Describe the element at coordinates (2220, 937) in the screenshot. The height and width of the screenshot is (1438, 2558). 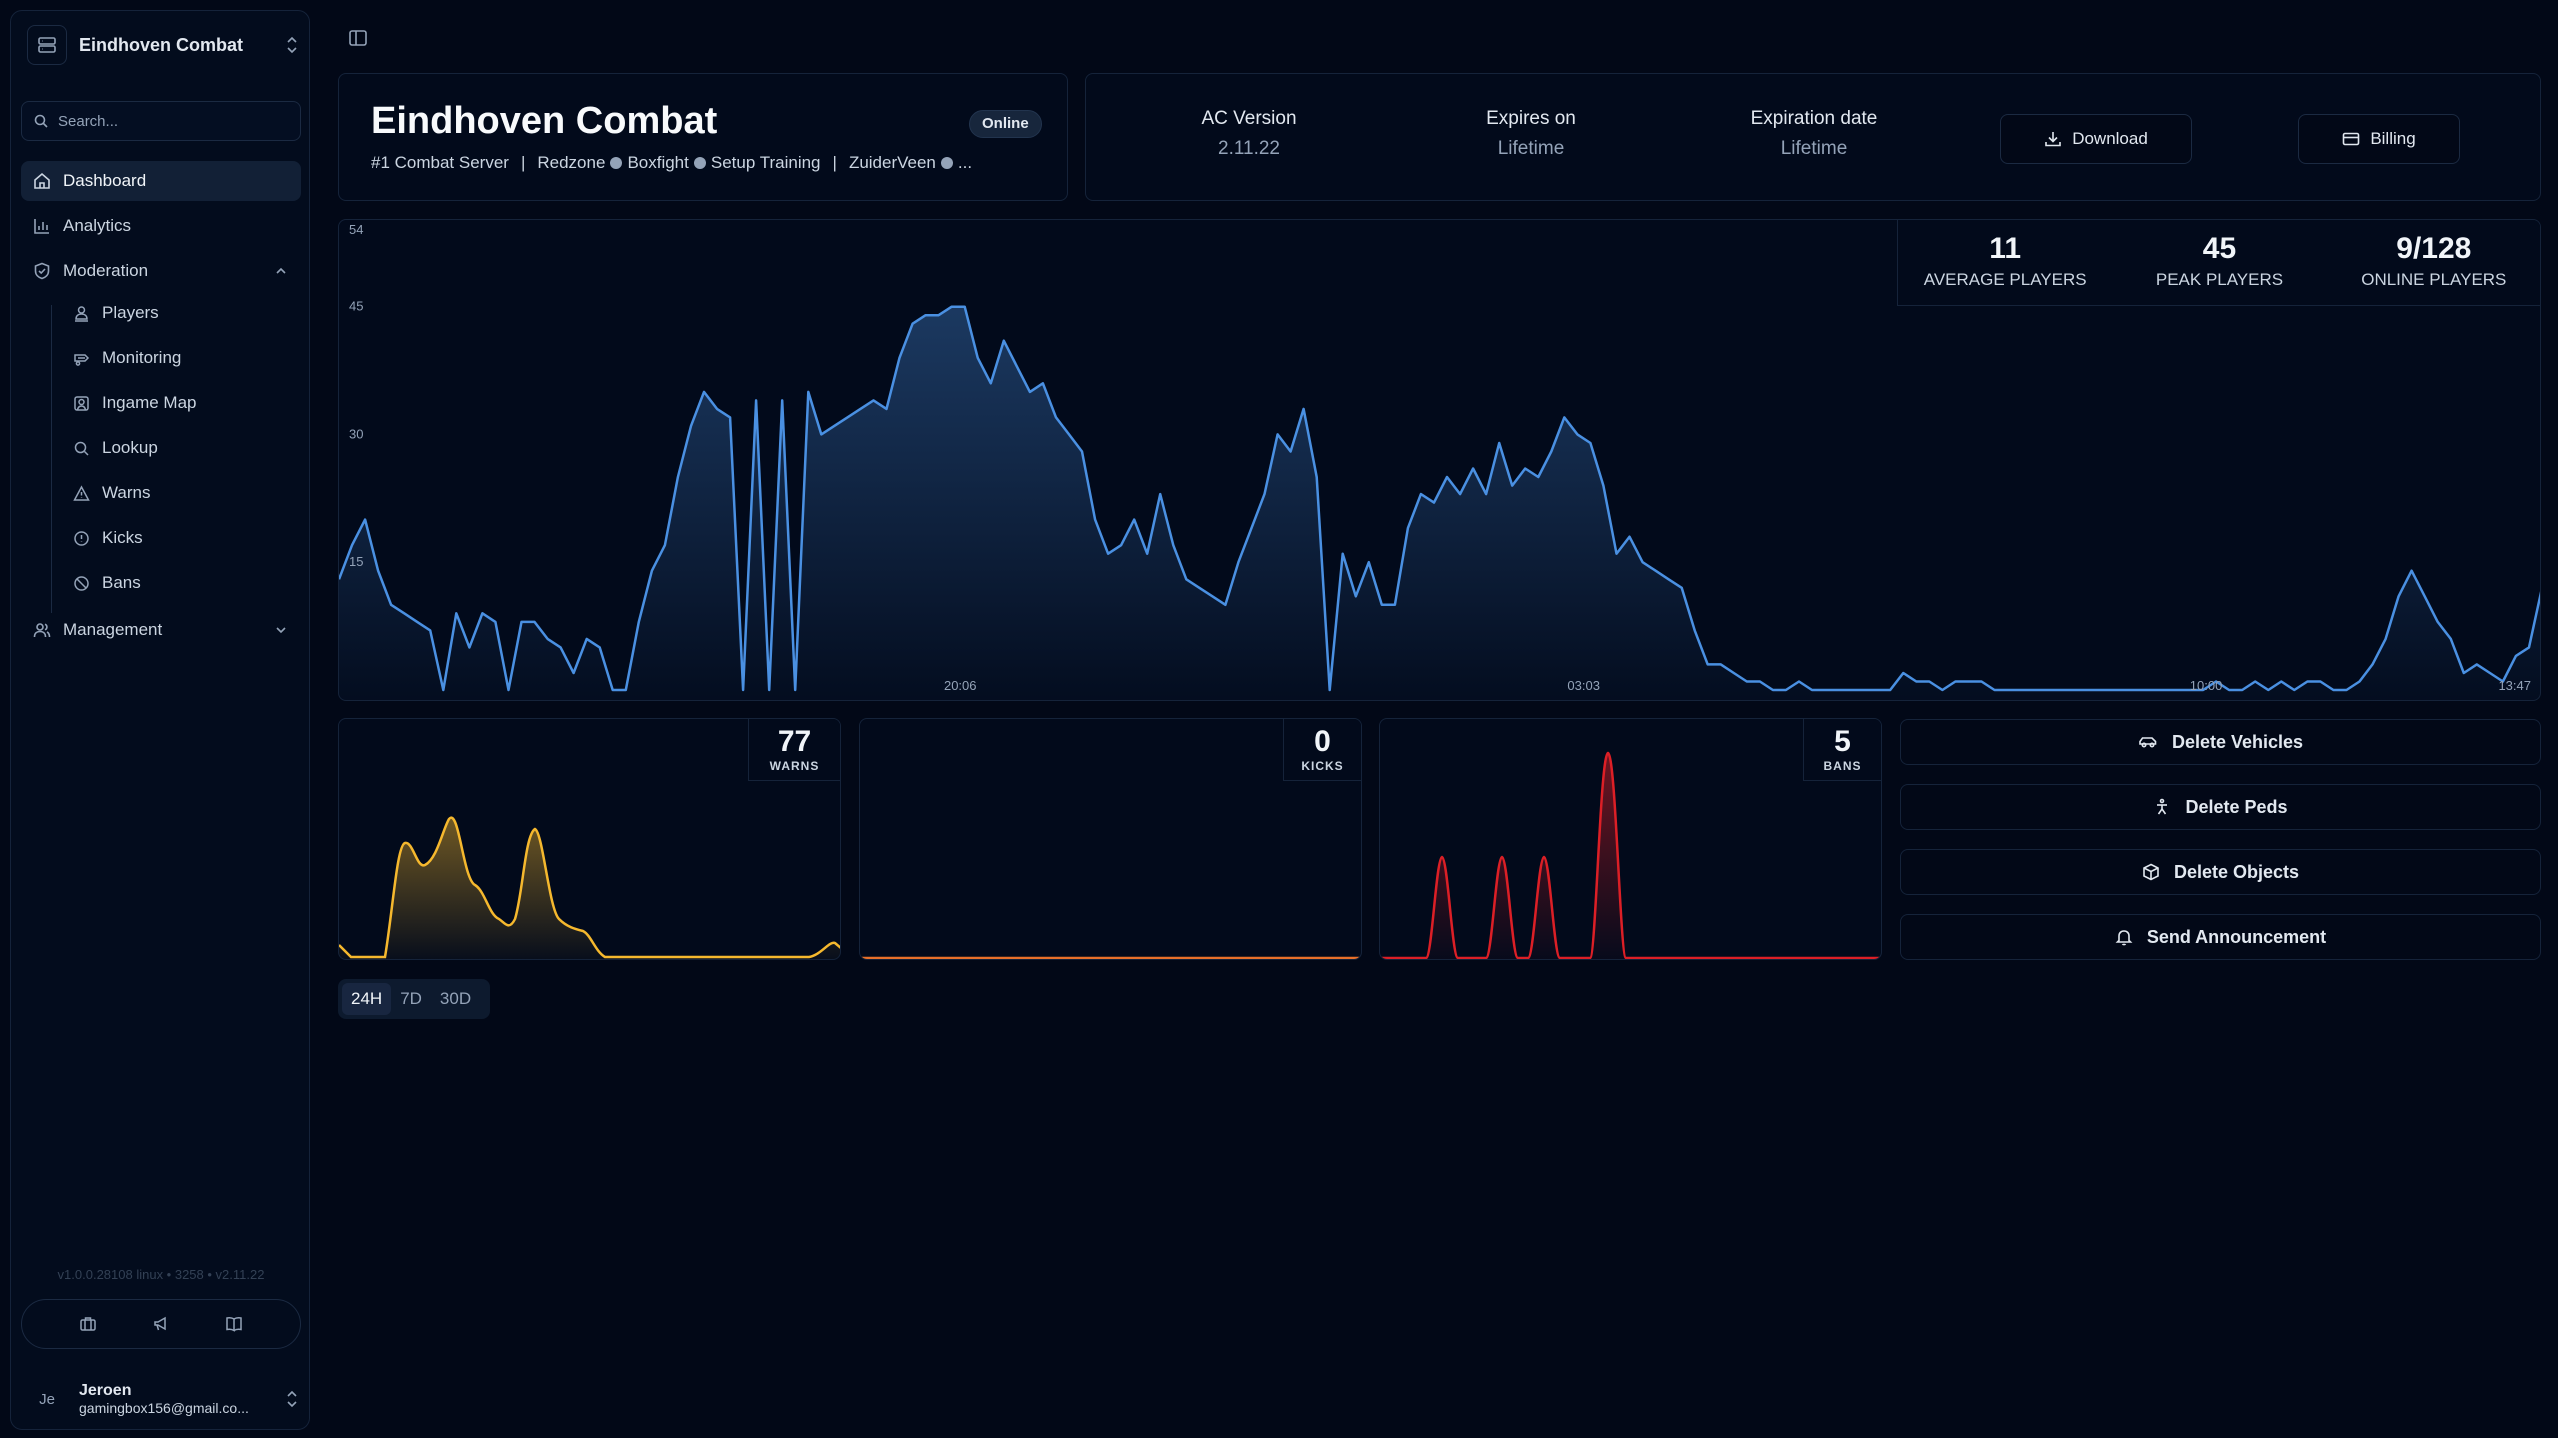
I see `send-announcement-button: Send Announcement` at that location.